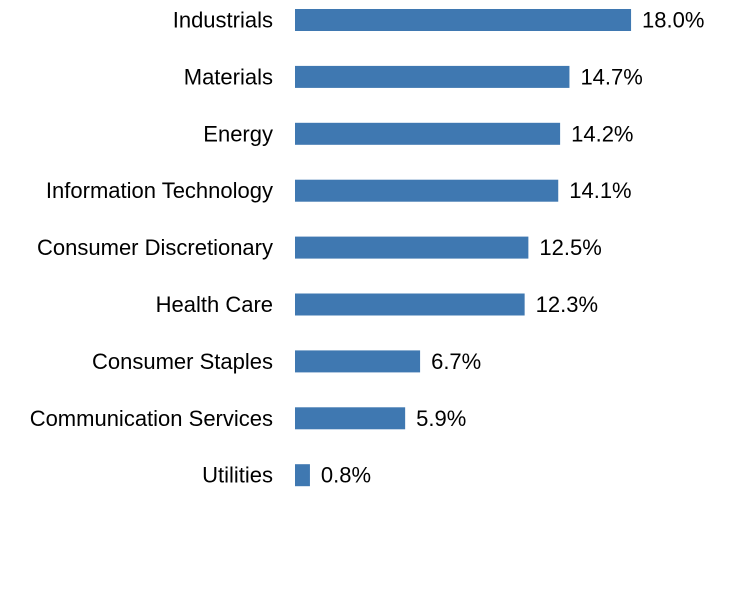 The width and height of the screenshot is (732, 600). I want to click on category-label: Industrials, so click(223, 20).